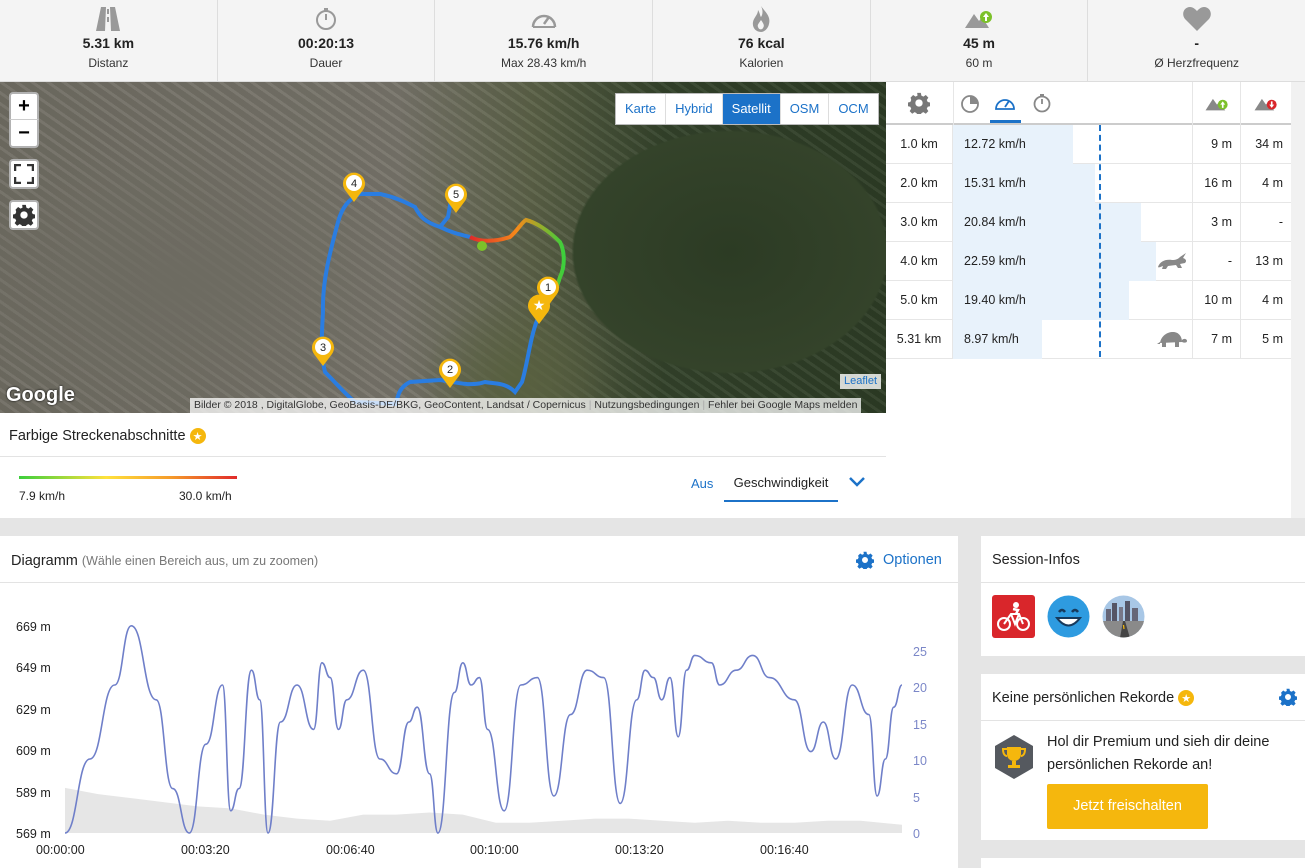 The width and height of the screenshot is (1305, 868). Describe the element at coordinates (543, 43) in the screenshot. I see `stat-value: 15.76 km/h` at that location.